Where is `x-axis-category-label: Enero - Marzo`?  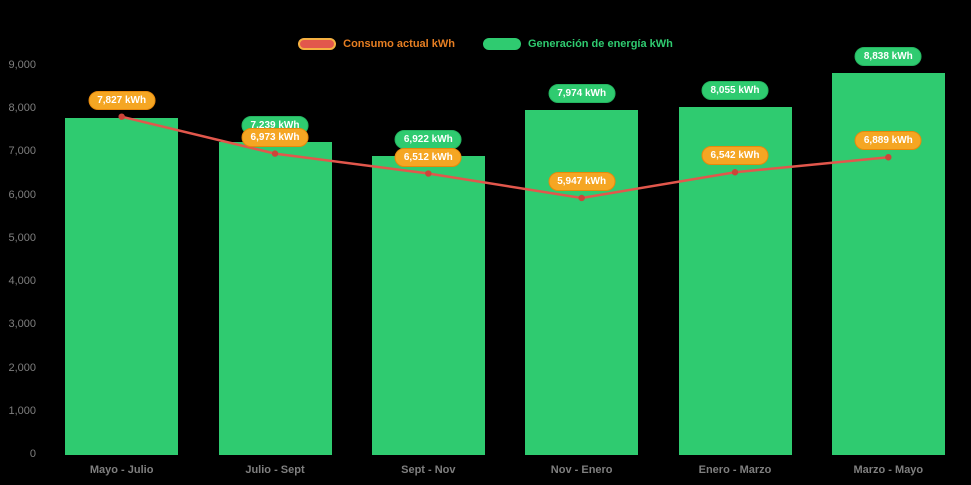
x-axis-category-label: Enero - Marzo is located at coordinates (735, 470).